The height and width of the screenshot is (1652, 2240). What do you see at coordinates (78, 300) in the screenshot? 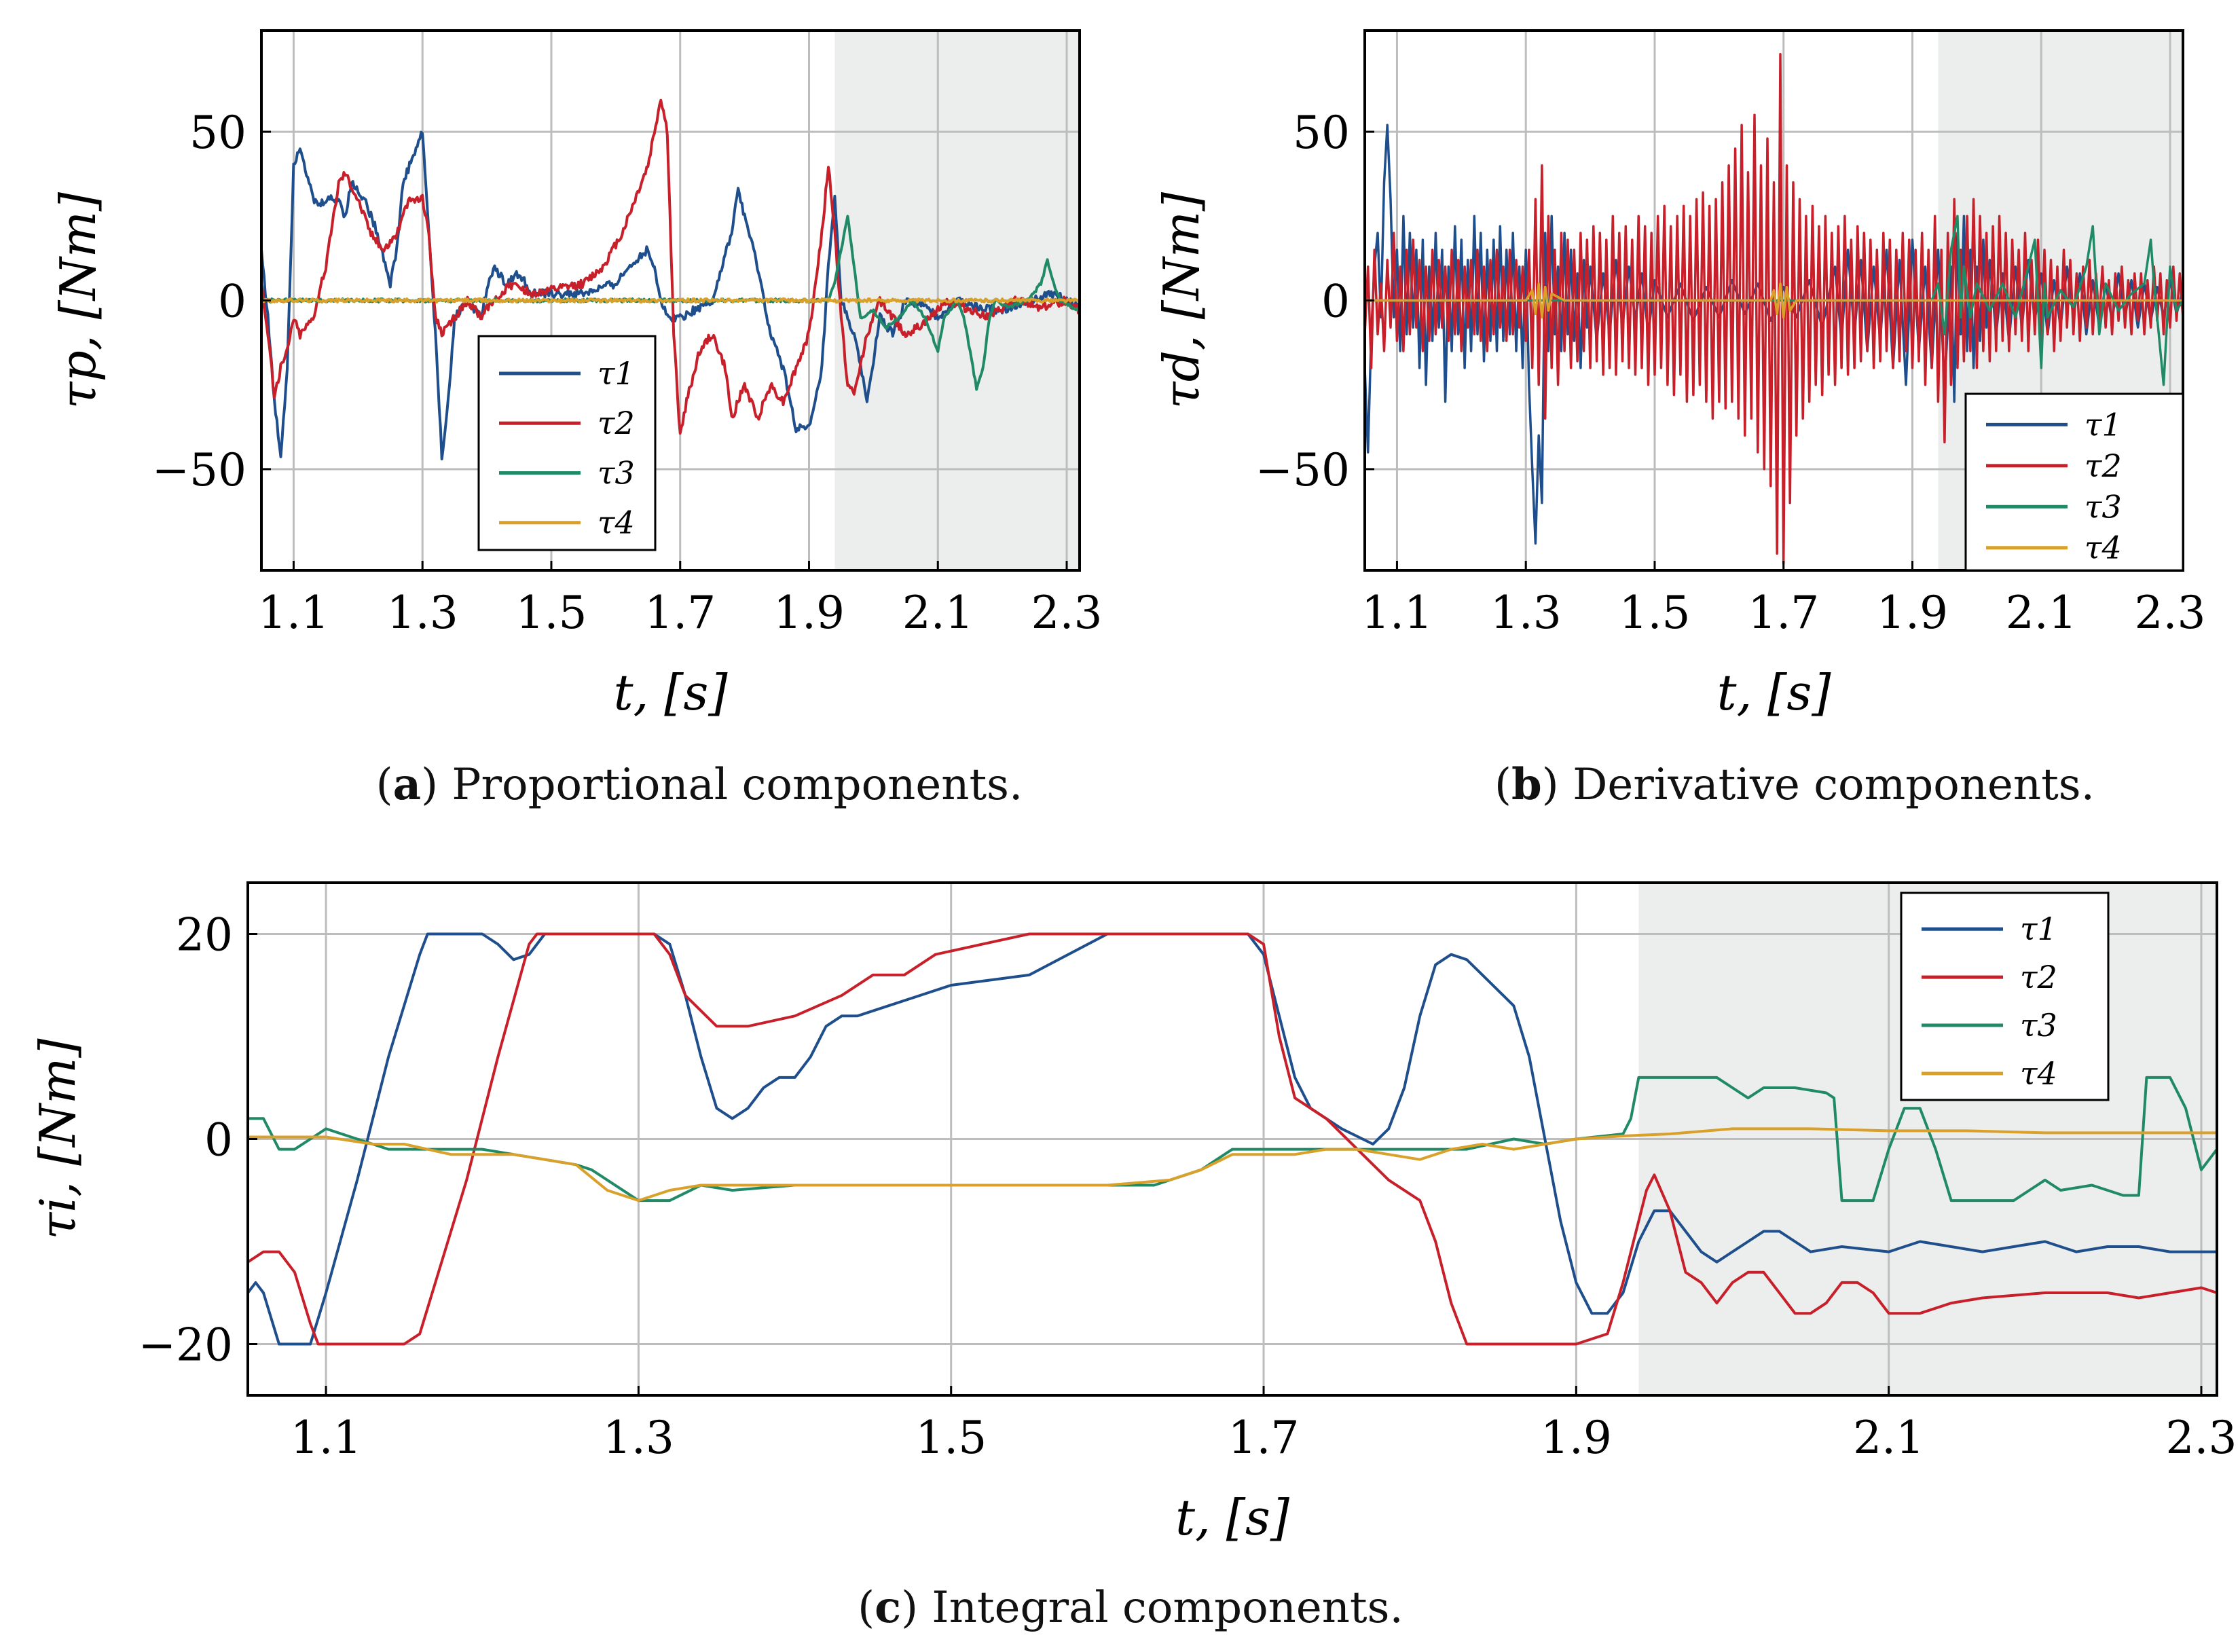
I see `y-axis-label: τp, [Nm]` at bounding box center [78, 300].